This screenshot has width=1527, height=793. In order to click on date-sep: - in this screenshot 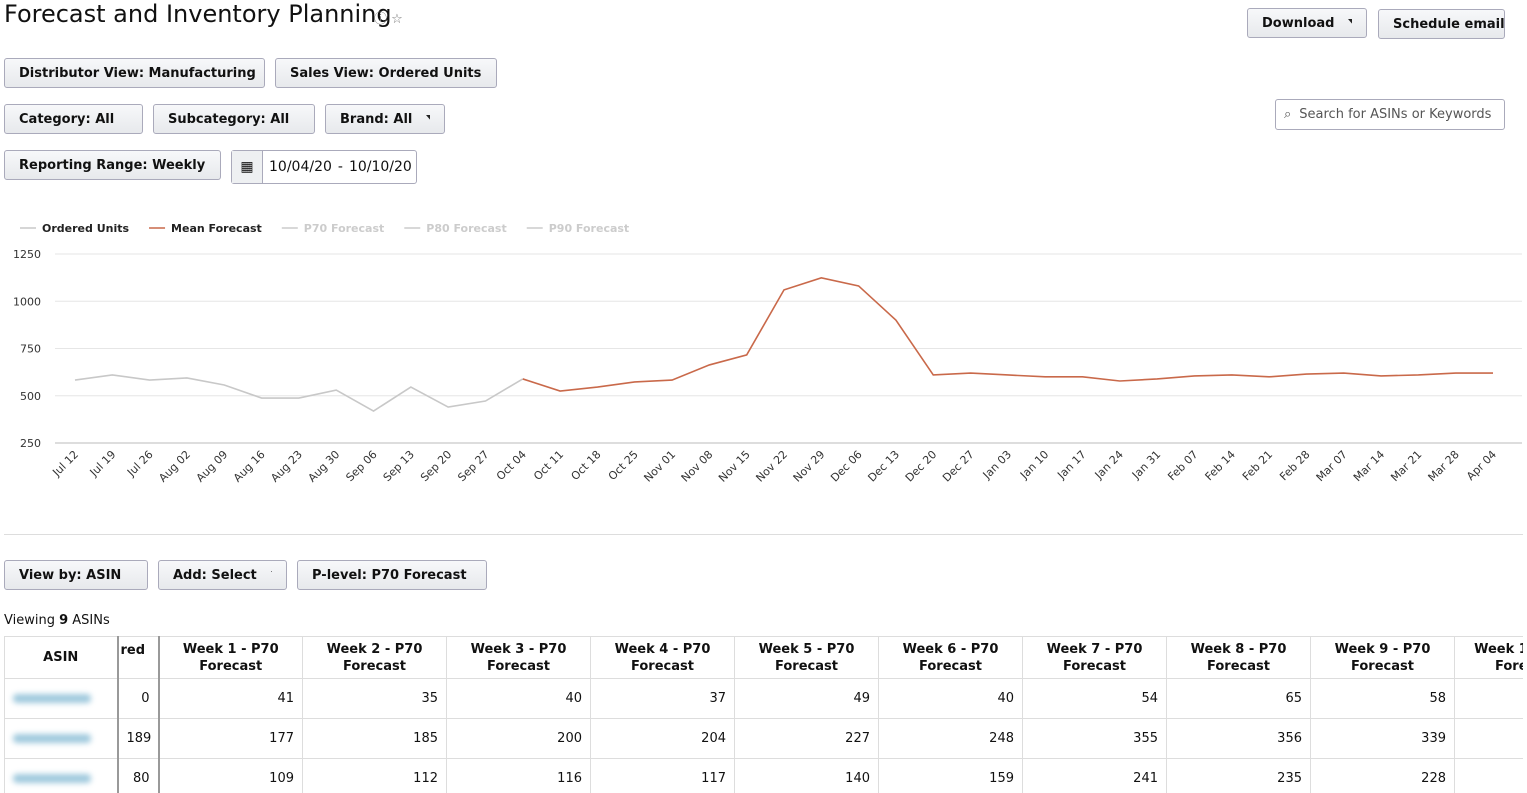, I will do `click(340, 167)`.